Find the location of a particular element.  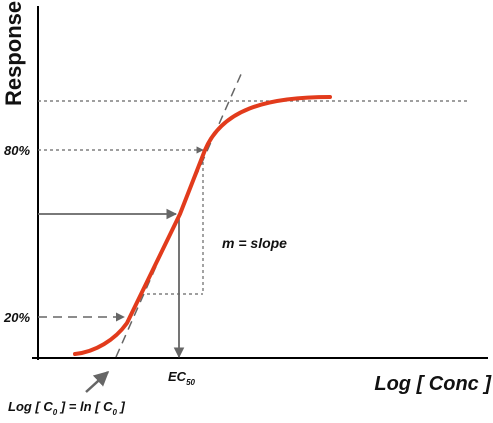

ec50-label: EC50 is located at coordinates (182, 378).